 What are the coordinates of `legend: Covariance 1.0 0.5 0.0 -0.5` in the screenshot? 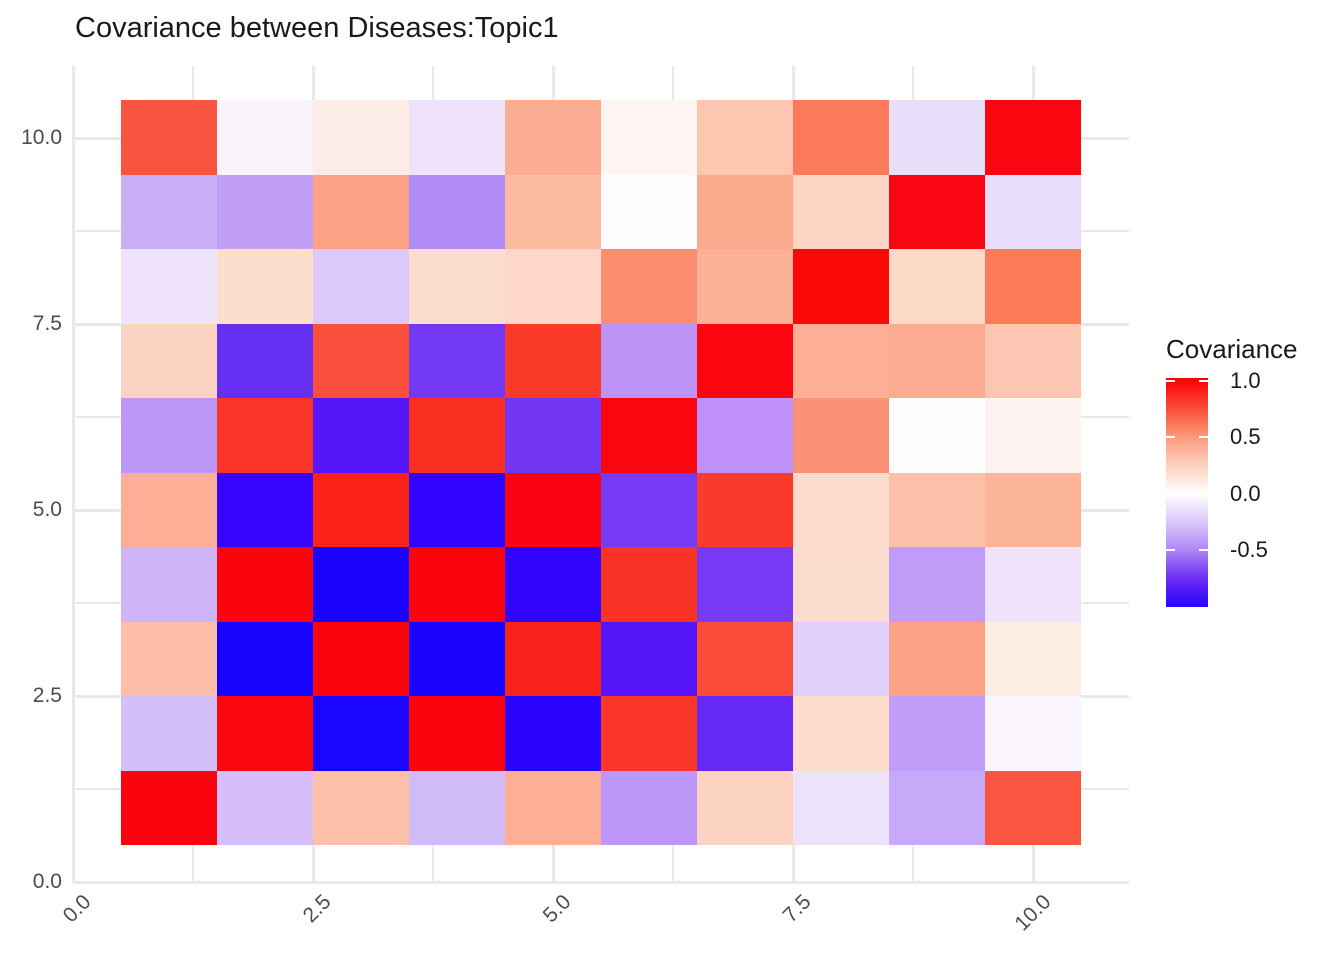 It's located at (1252, 480).